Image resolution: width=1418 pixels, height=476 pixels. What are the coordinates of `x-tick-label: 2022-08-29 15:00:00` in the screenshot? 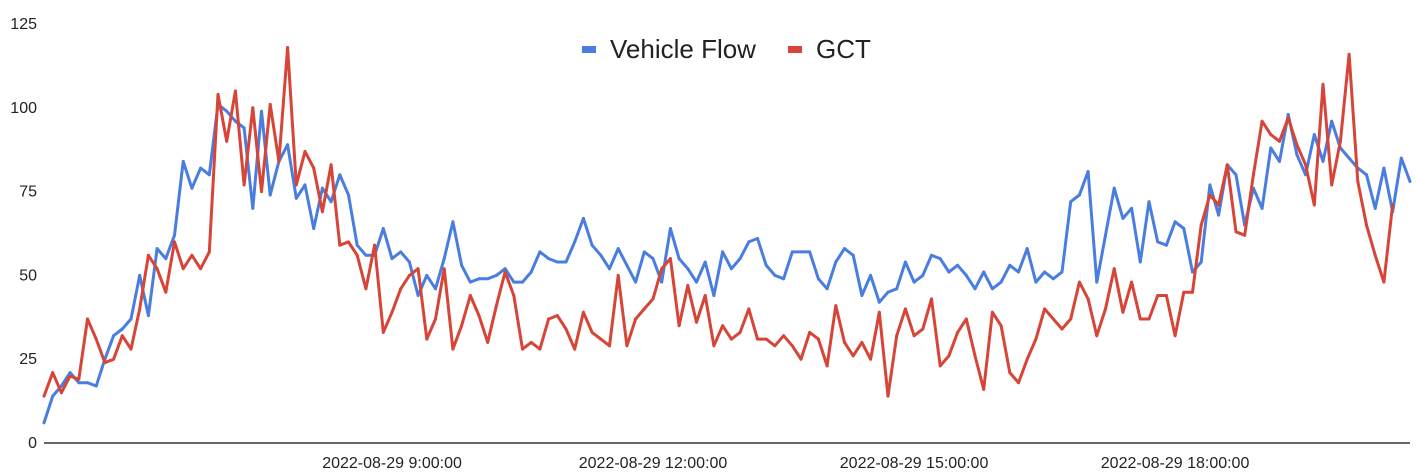 It's located at (914, 463).